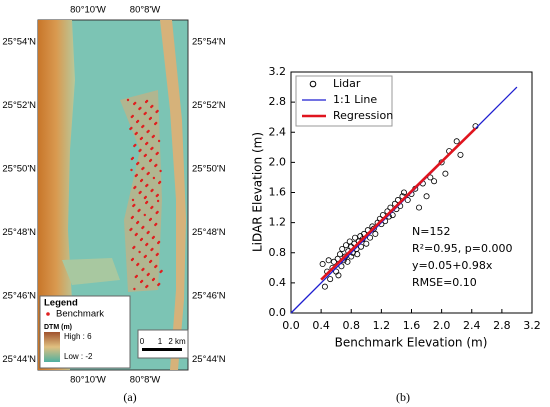 The width and height of the screenshot is (550, 407). What do you see at coordinates (278, 131) in the screenshot?
I see `y-tick-label: 2.4` at bounding box center [278, 131].